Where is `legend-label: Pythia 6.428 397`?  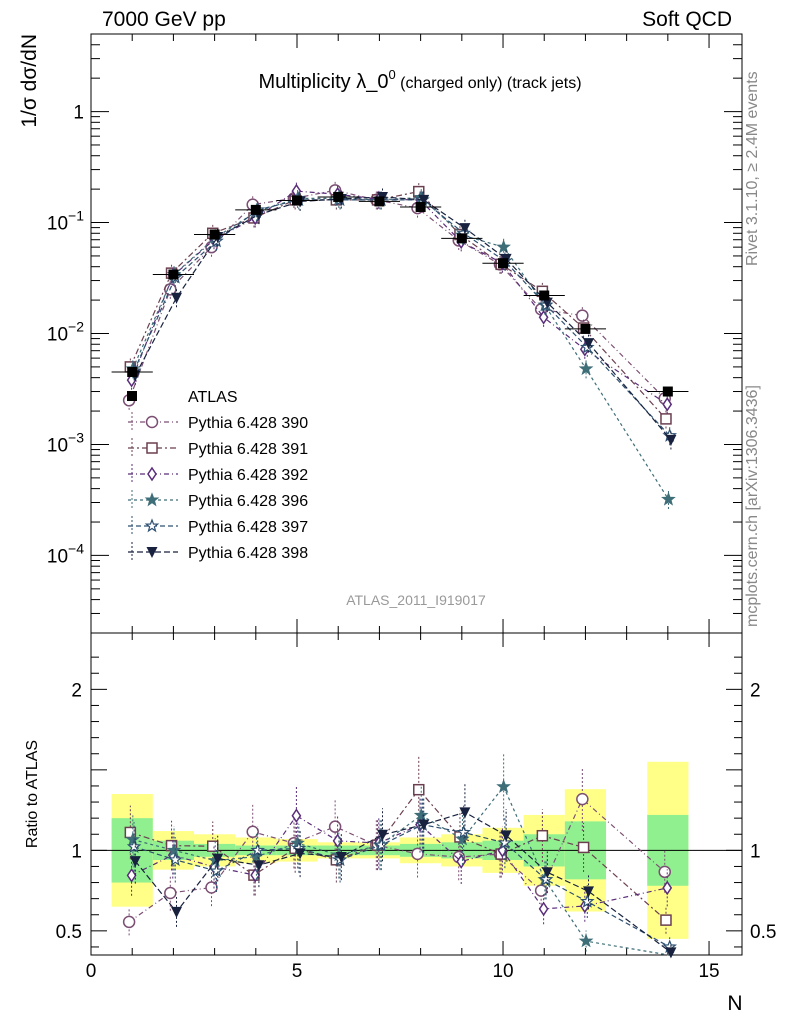 legend-label: Pythia 6.428 397 is located at coordinates (248, 527).